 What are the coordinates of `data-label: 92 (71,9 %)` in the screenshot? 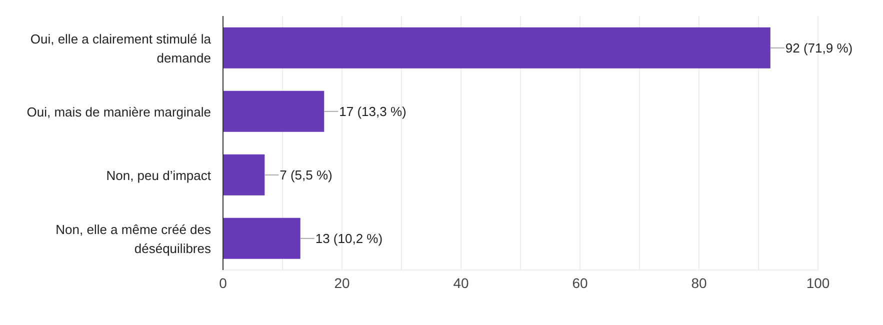 It's located at (819, 48).